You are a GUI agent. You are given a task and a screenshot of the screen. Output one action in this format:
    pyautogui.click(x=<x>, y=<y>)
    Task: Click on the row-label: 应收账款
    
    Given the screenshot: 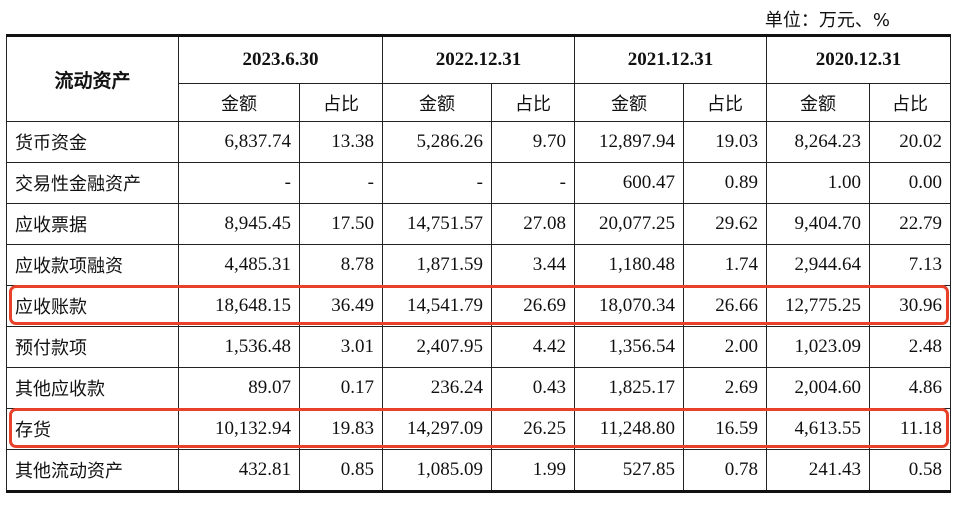 What is the action you would take?
    pyautogui.click(x=92, y=306)
    